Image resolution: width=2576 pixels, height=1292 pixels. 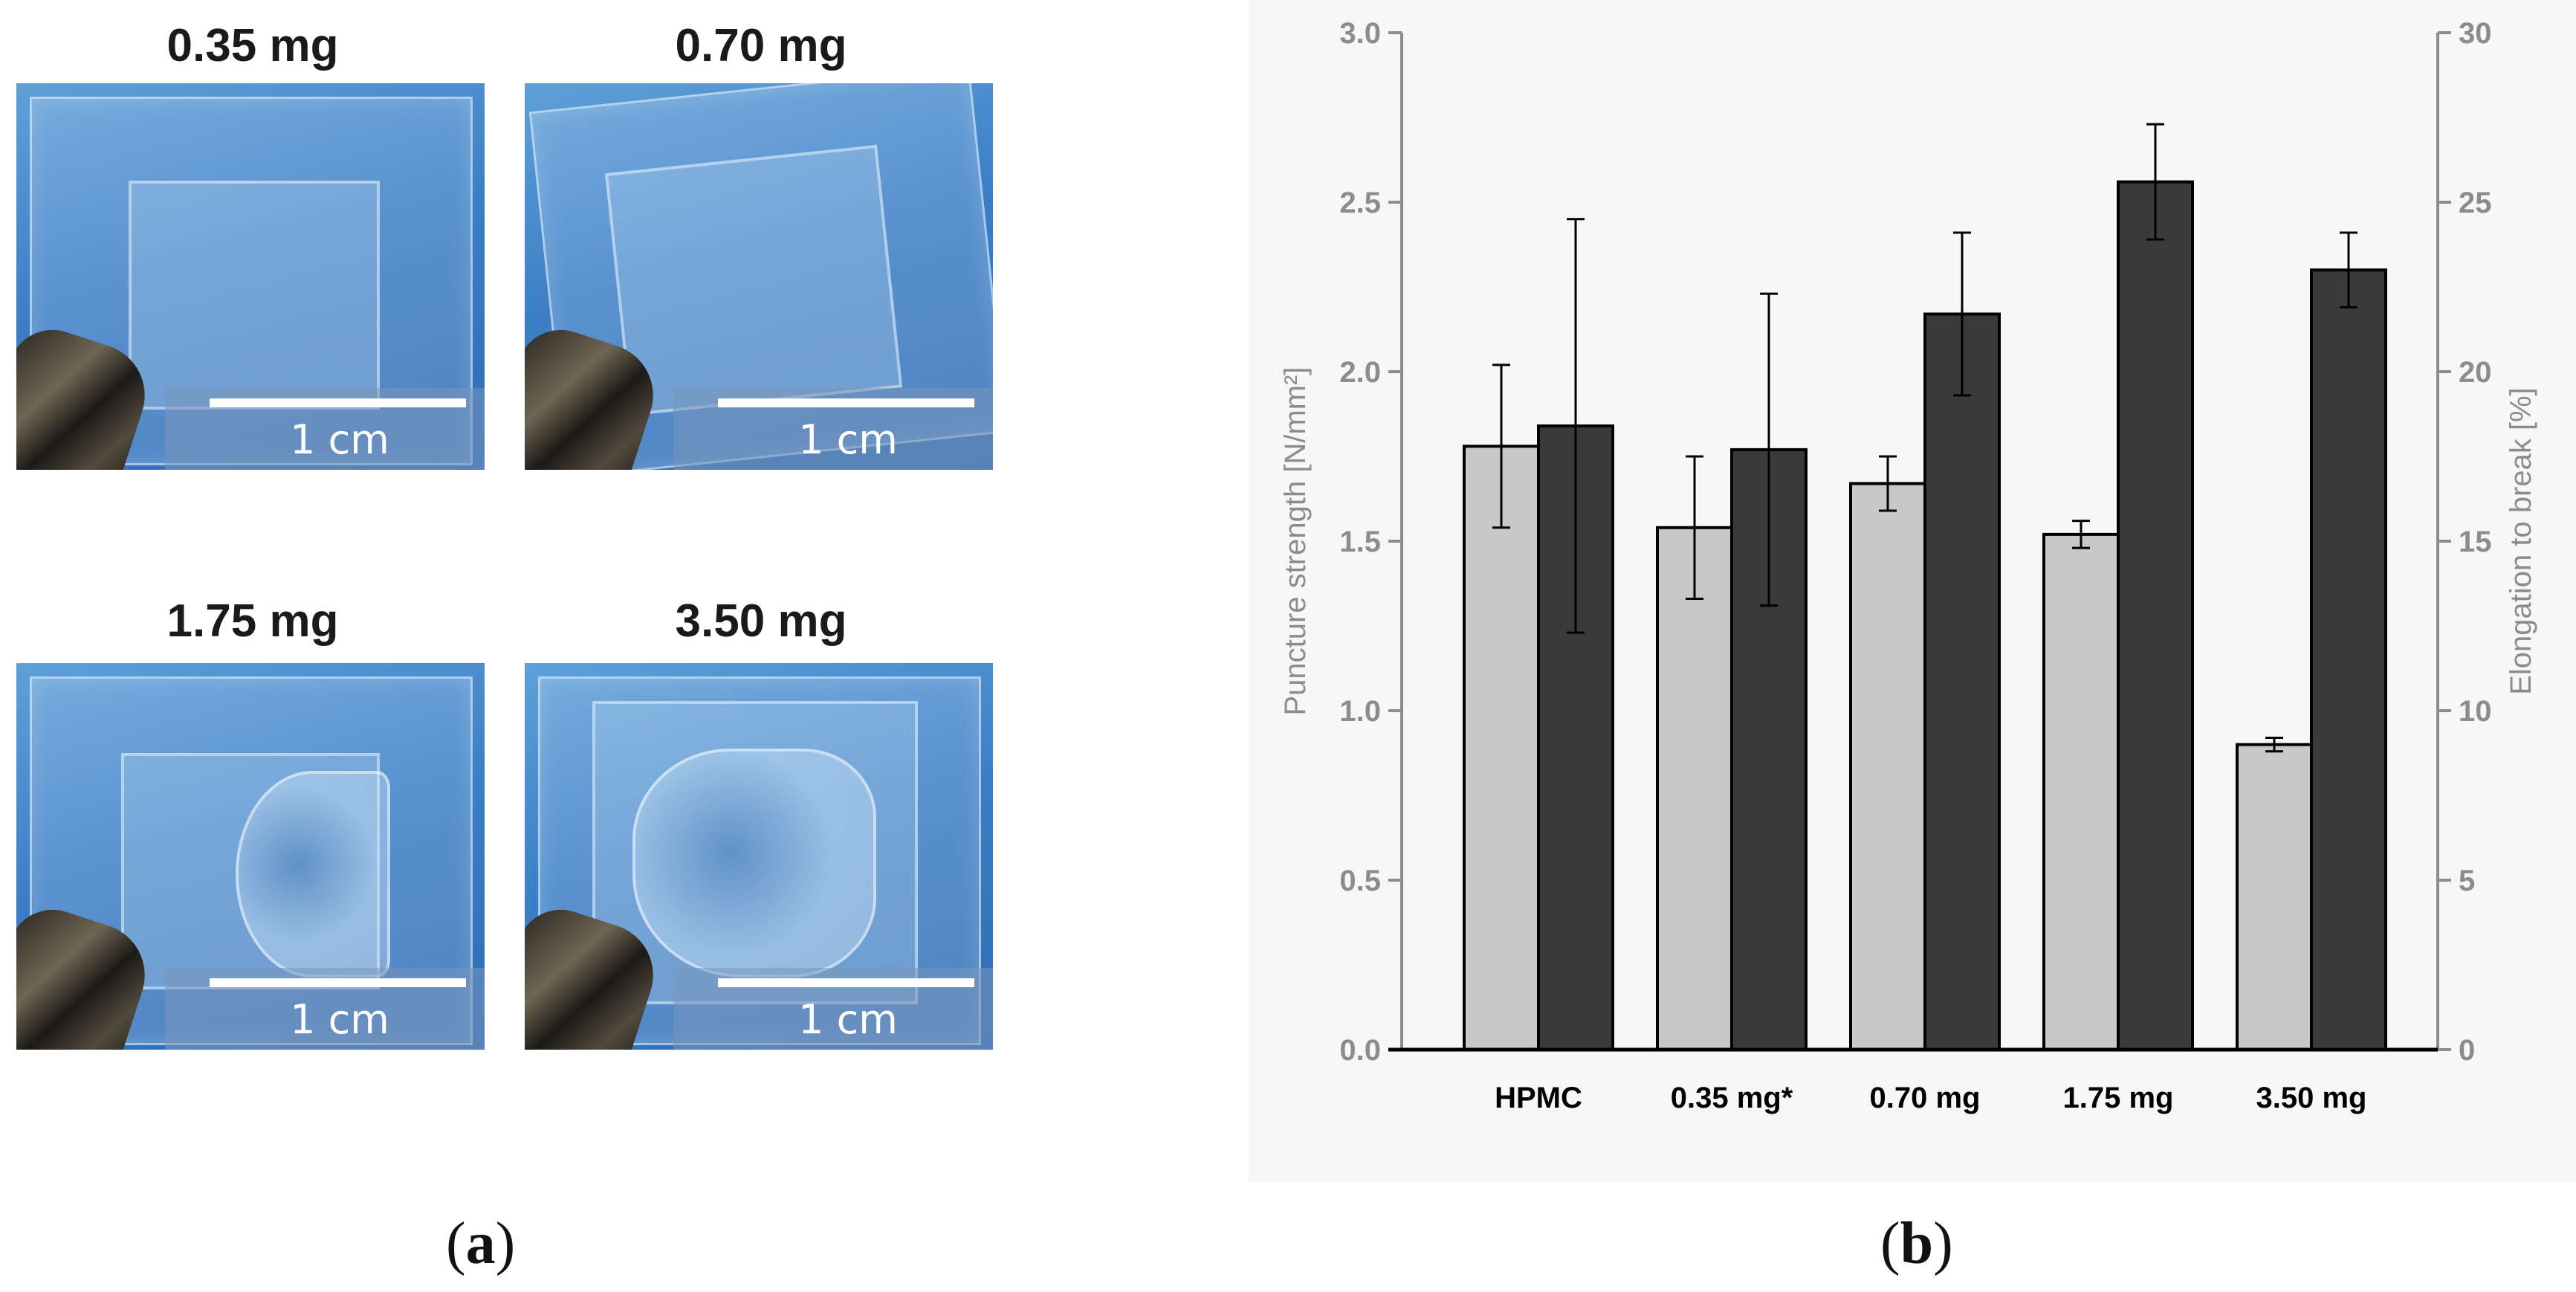 I want to click on left-axis-title: Puncture strength [N/mm²], so click(x=1295, y=540).